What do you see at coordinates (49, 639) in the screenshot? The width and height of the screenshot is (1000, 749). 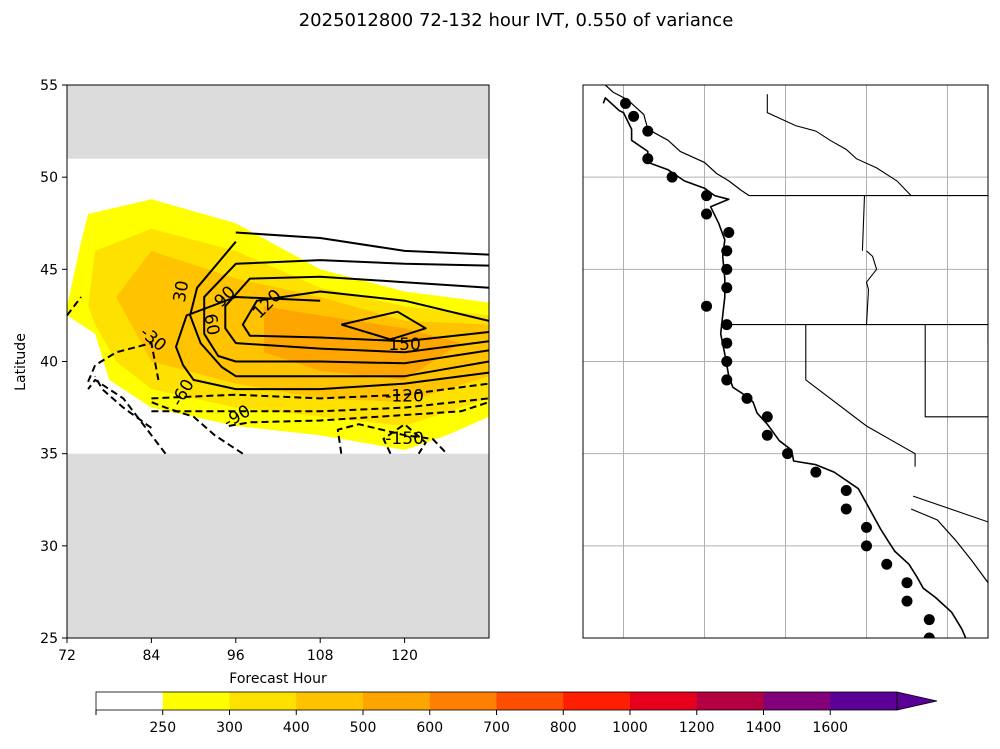 I see `y-tick-label-25: 25` at bounding box center [49, 639].